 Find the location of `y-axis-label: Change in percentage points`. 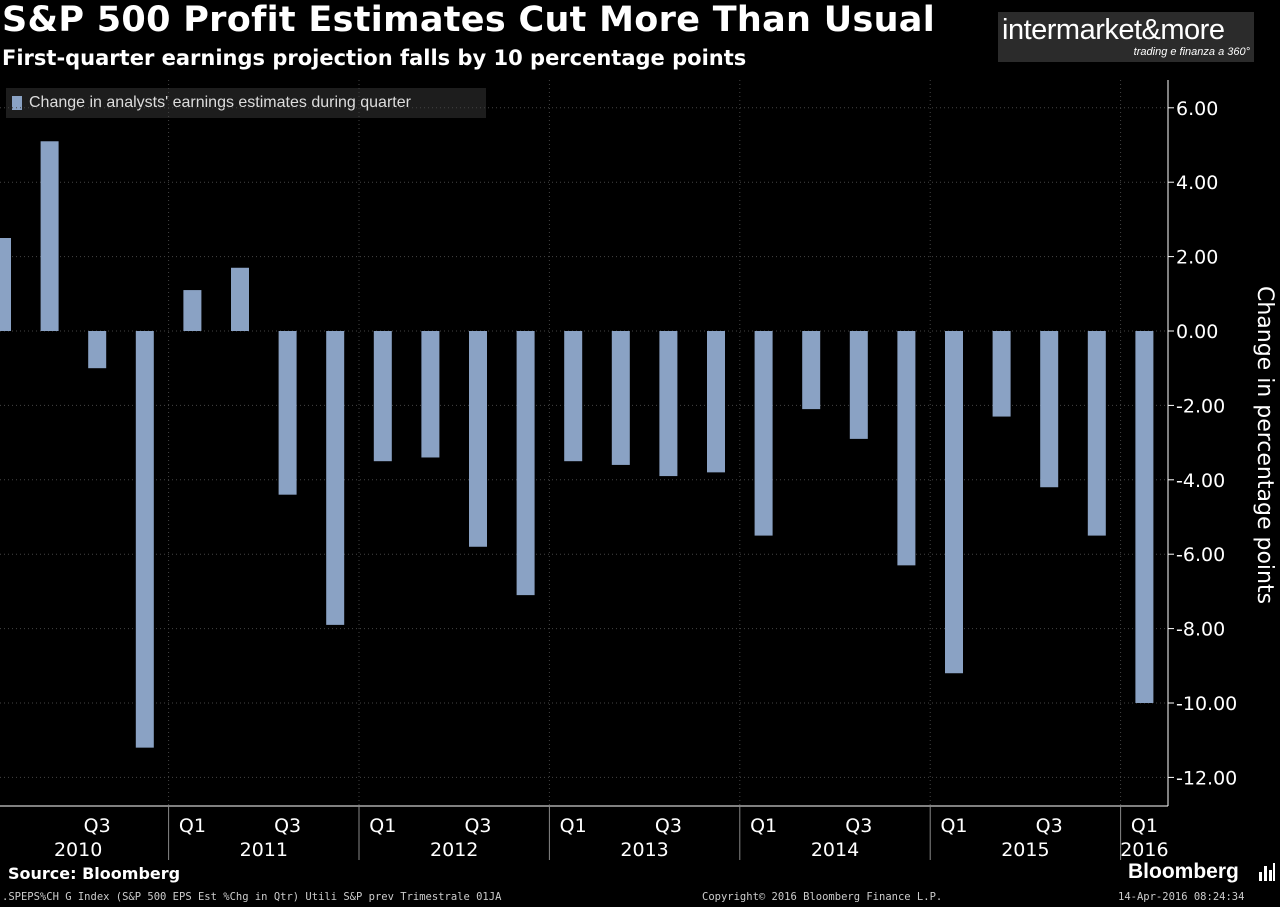

y-axis-label: Change in percentage points is located at coordinates (1264, 445).